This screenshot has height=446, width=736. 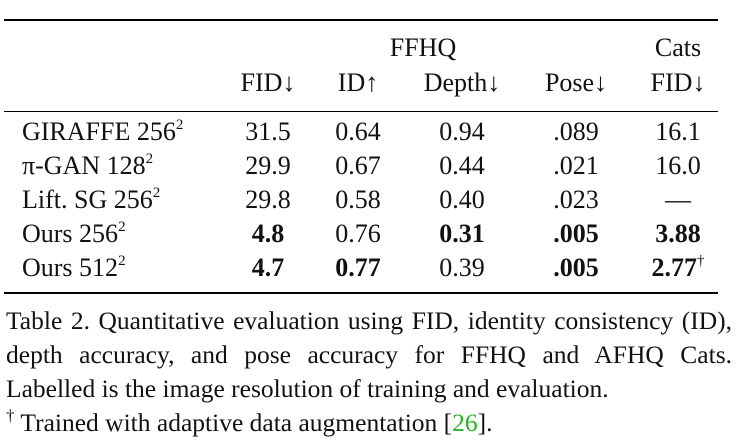 I want to click on footnote-text-end: ]., so click(x=485, y=422).